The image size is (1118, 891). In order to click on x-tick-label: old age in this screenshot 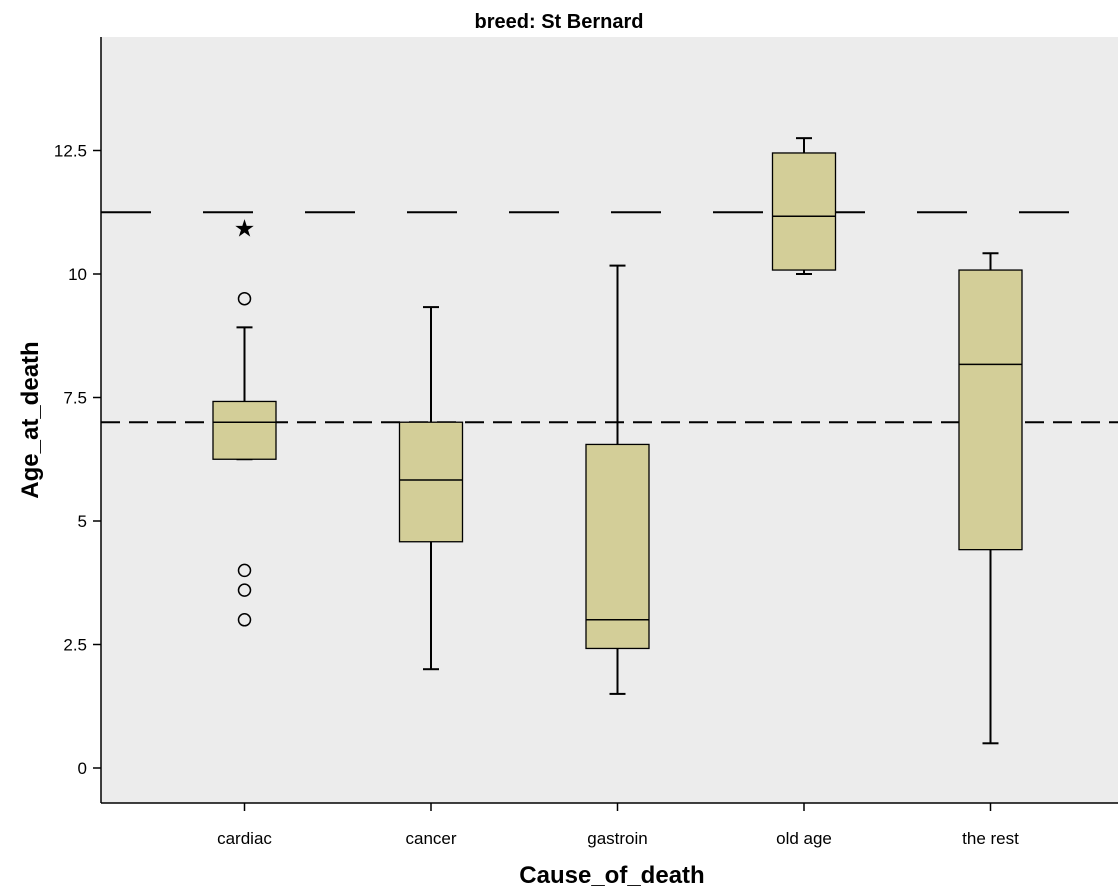, I will do `click(804, 838)`.